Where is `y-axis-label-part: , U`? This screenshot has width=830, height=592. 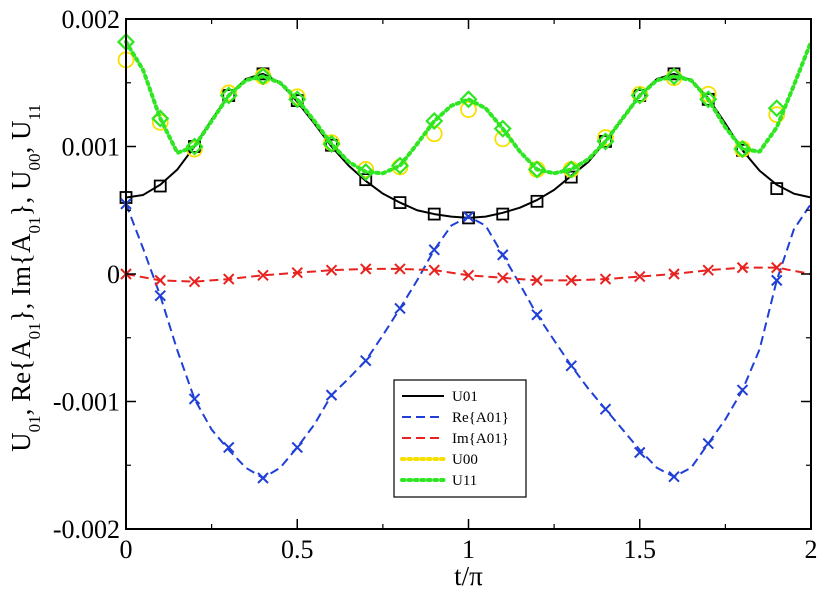
y-axis-label-part: , U is located at coordinates (21, 137).